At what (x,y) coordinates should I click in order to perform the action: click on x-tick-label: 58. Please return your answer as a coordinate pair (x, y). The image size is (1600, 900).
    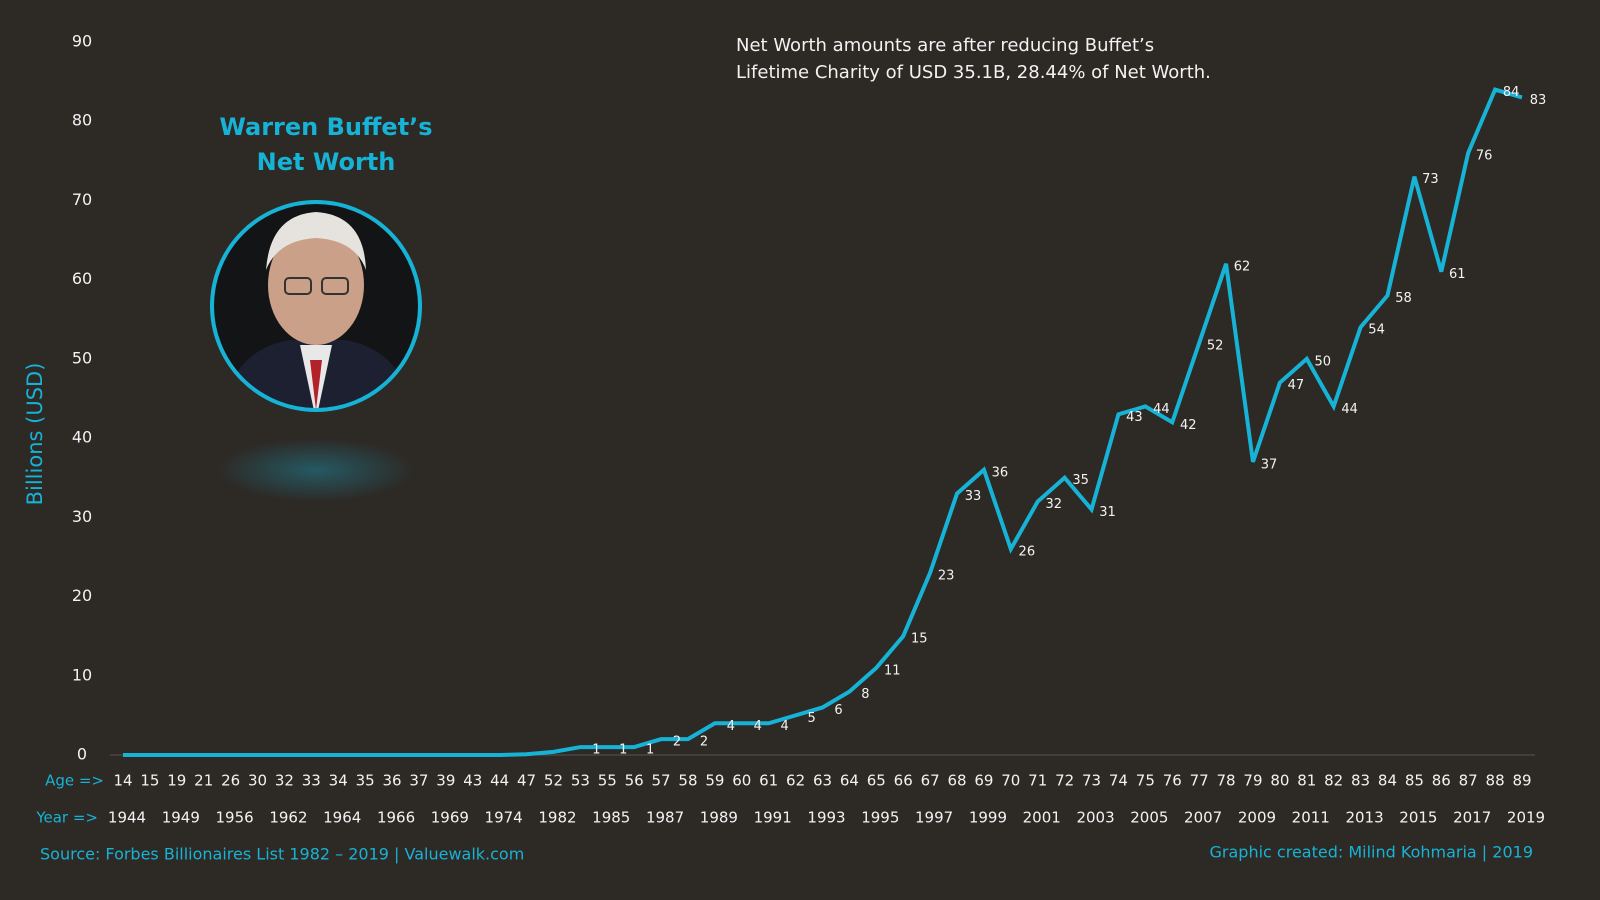
    Looking at the image, I should click on (687, 781).